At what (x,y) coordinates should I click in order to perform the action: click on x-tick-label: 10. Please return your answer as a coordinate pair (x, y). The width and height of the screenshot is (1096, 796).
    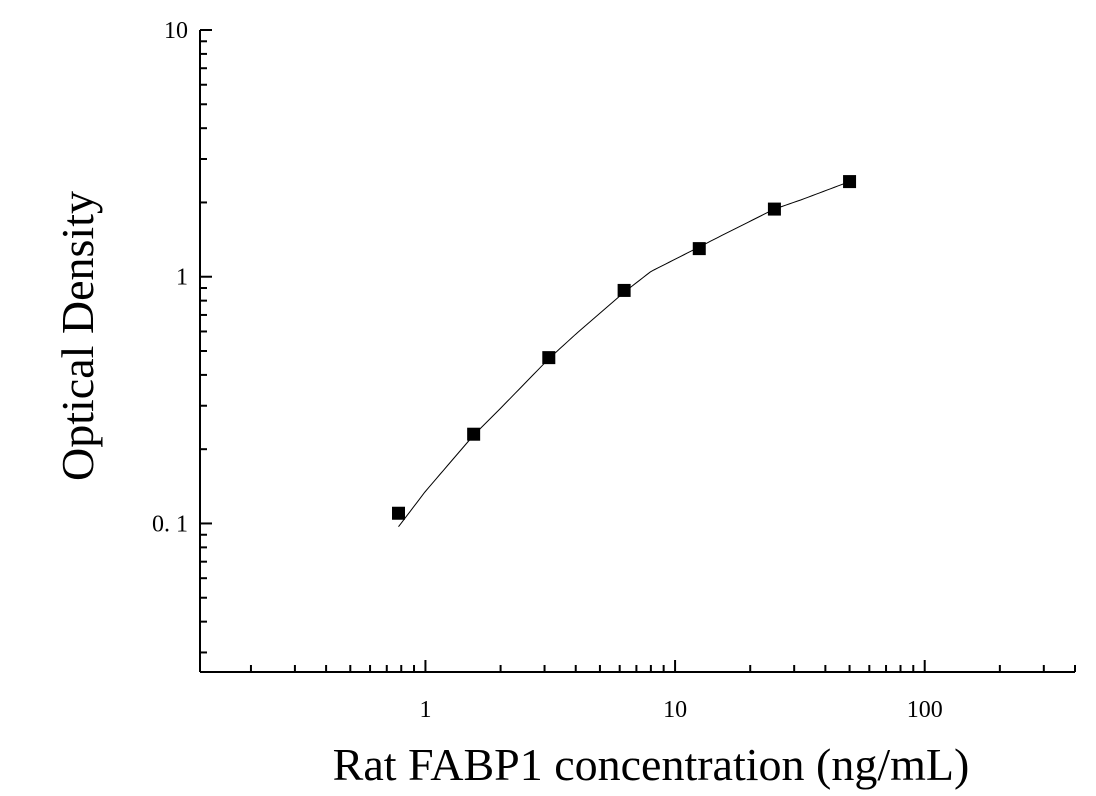
    Looking at the image, I should click on (675, 710).